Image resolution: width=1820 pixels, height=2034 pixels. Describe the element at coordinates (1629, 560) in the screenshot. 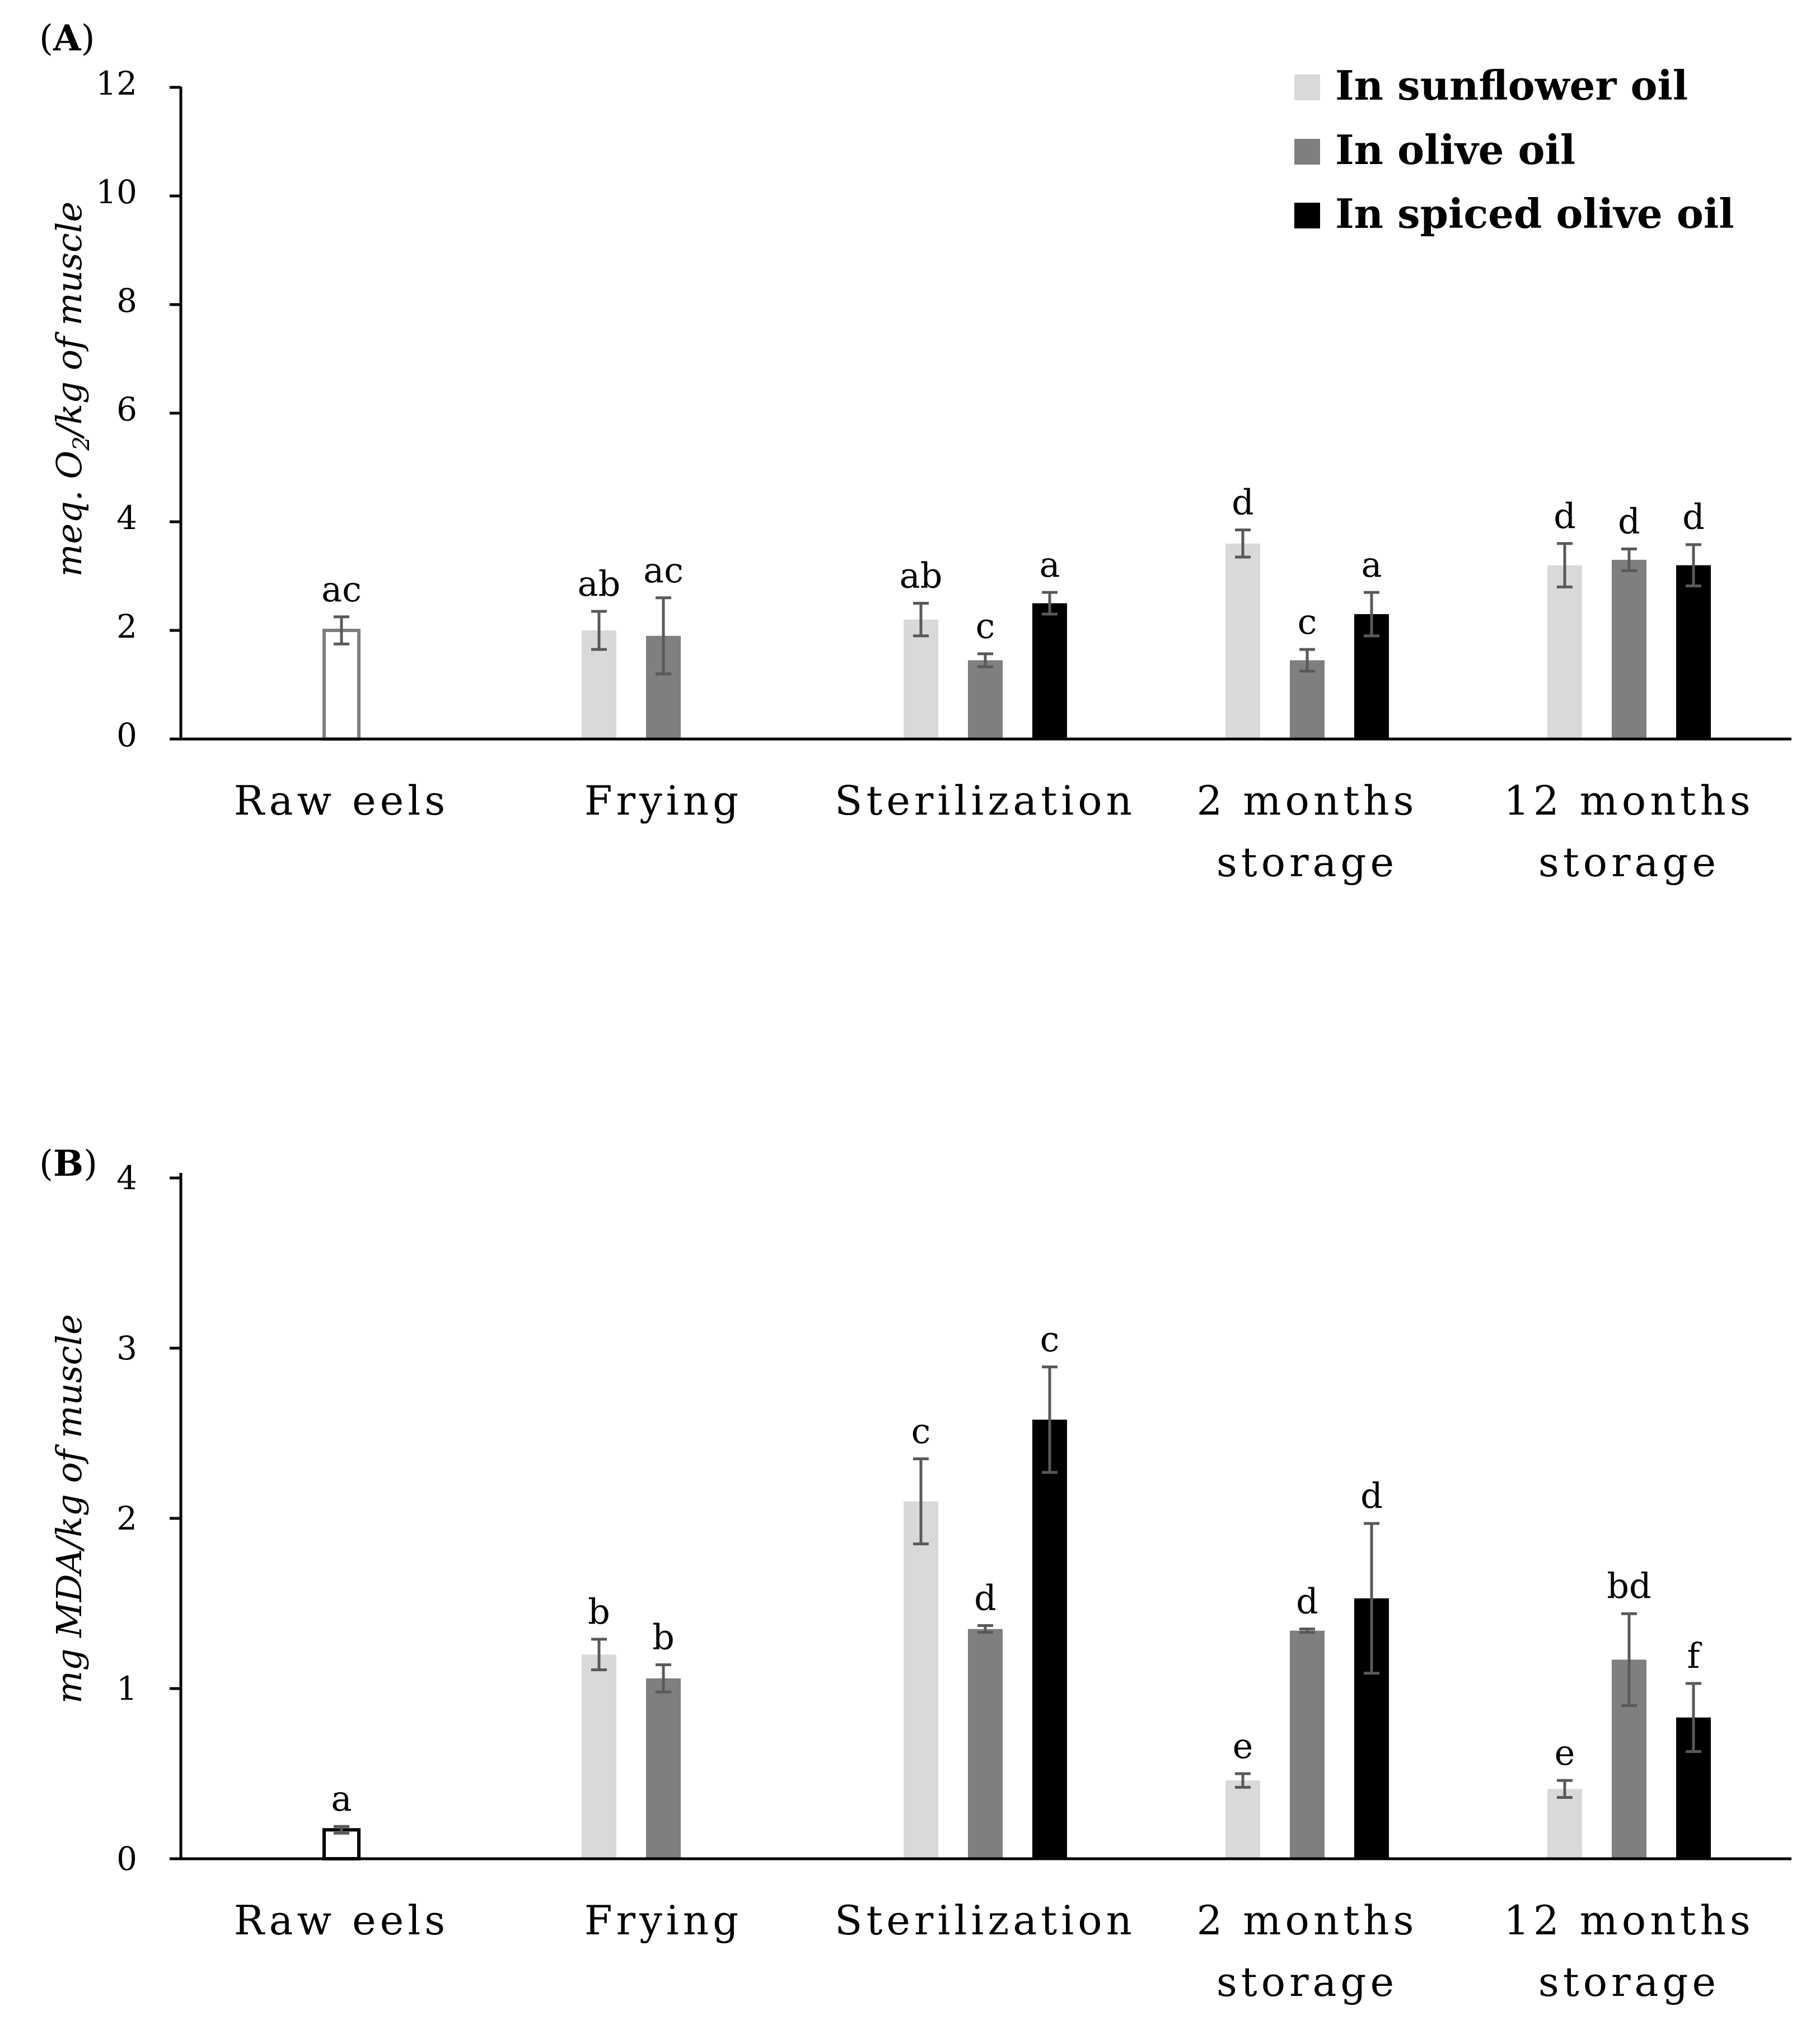

I see `panel-a-errorbar-12-months-storage-olive` at that location.